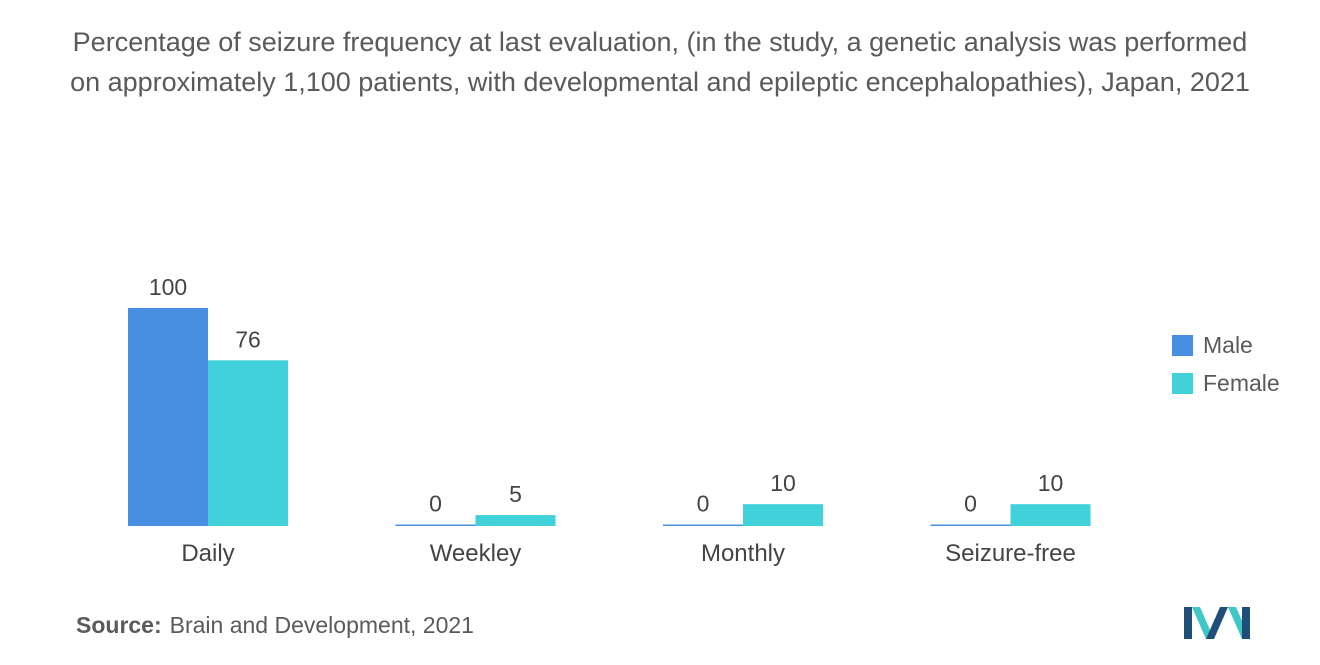 This screenshot has width=1320, height=665. What do you see at coordinates (1010, 553) in the screenshot?
I see `category-label-seizure-free: Seizure-free` at bounding box center [1010, 553].